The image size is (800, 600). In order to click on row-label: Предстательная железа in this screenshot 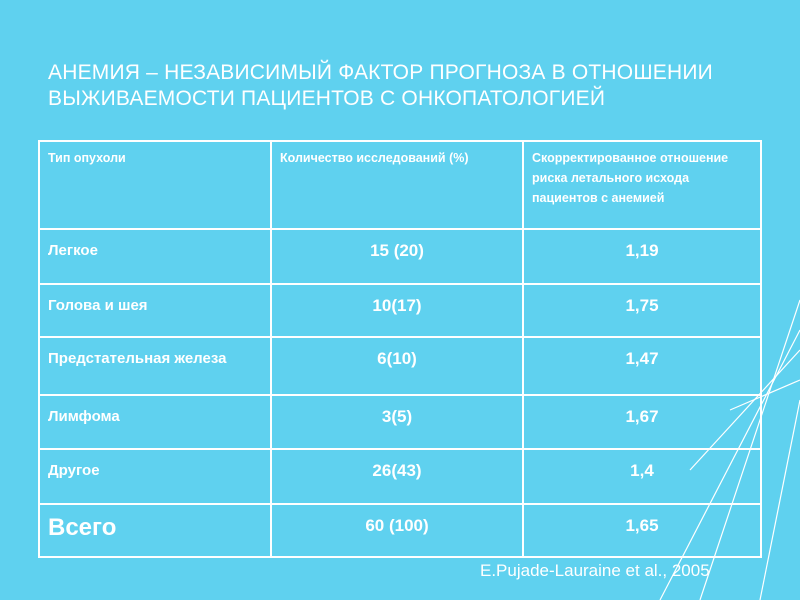, I will do `click(155, 366)`.